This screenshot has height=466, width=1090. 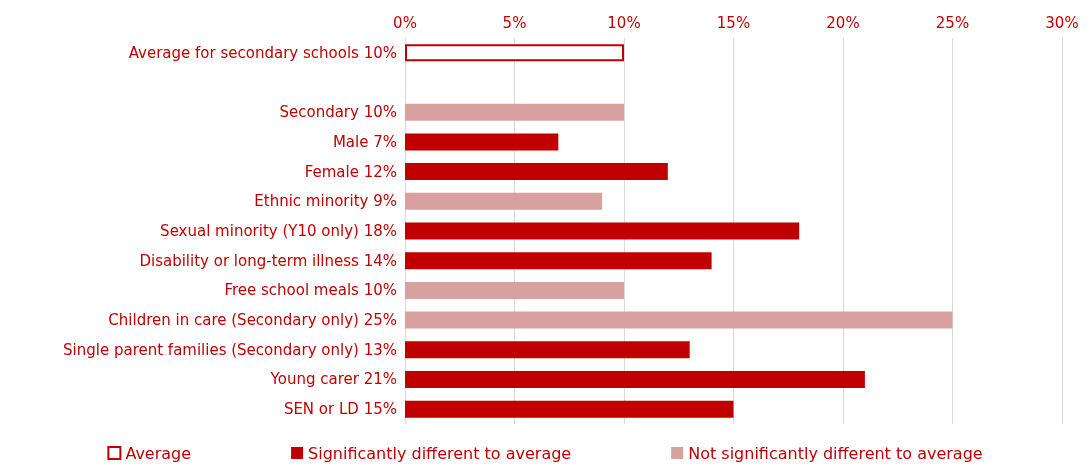 I want to click on x-tick-label: 15%, so click(x=733, y=22).